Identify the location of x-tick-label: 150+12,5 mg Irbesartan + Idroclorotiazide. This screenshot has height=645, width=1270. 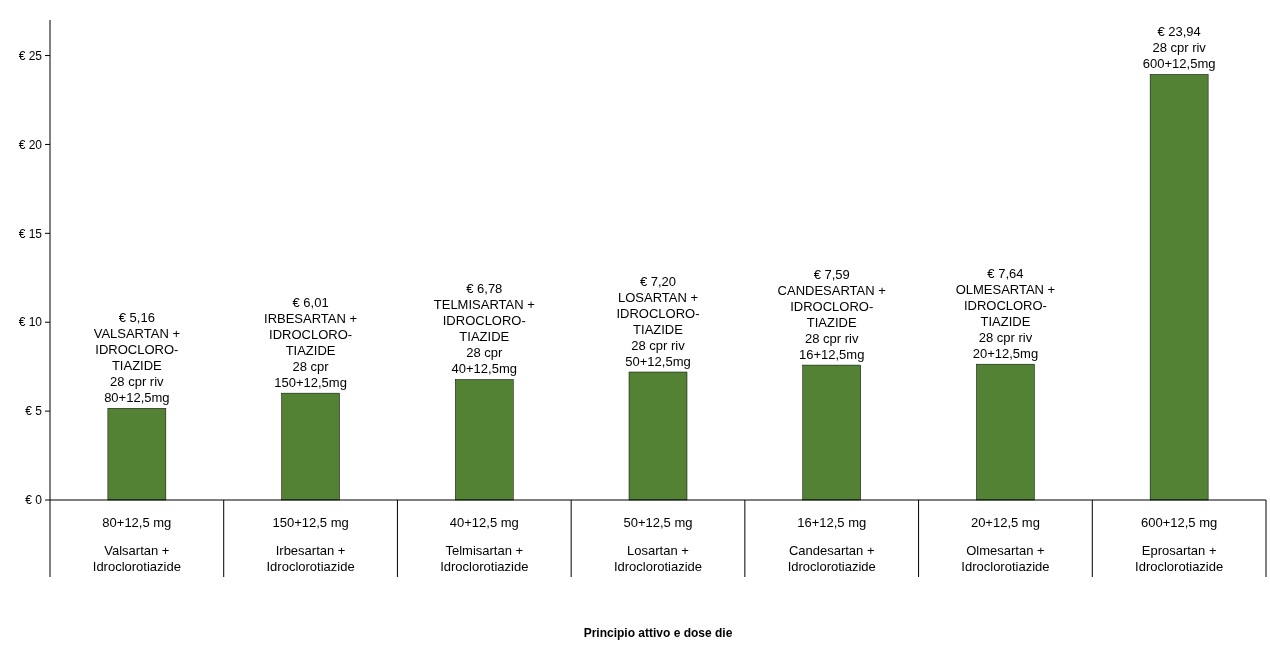
(310, 544).